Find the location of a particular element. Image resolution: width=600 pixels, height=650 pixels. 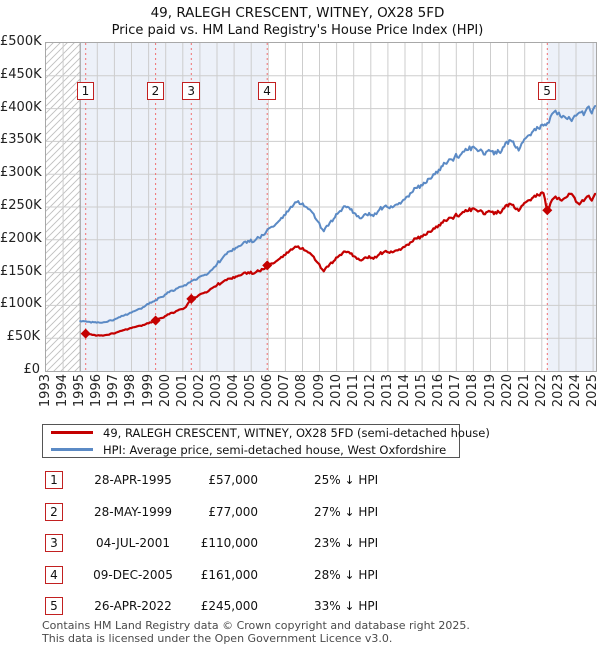

sale-price: £57,000 is located at coordinates (233, 480).